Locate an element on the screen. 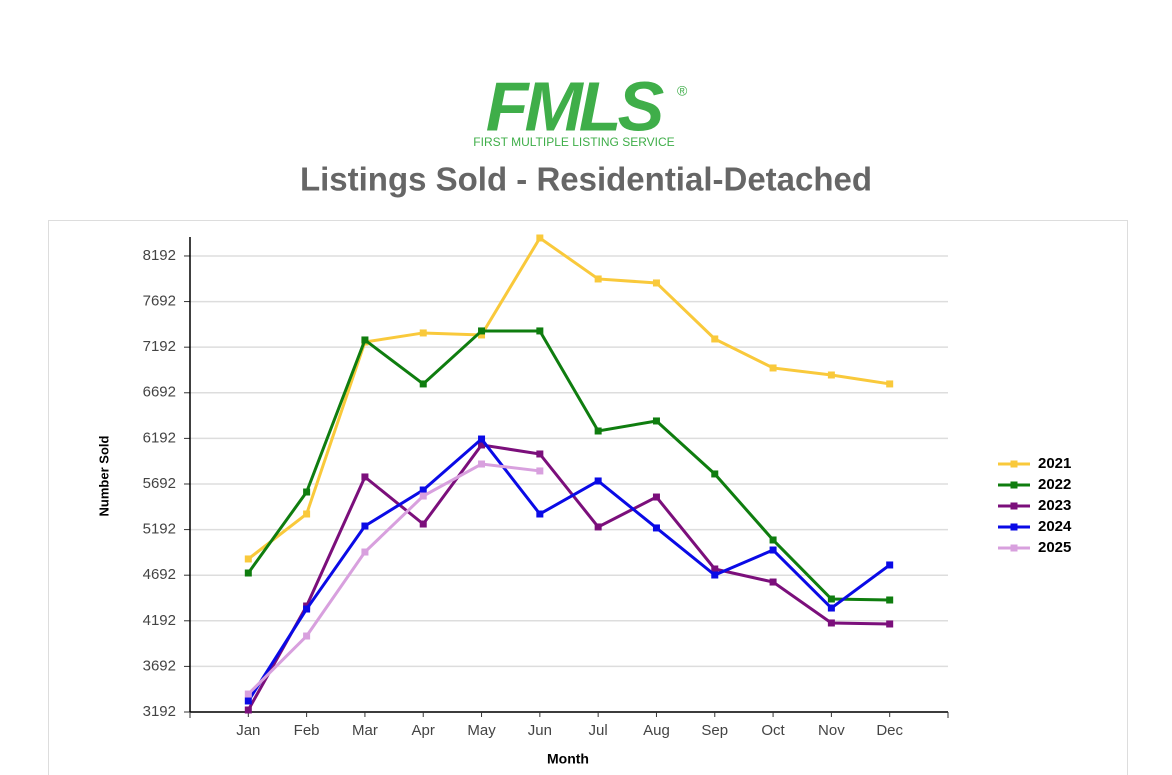 This screenshot has height=775, width=1172. y-tick-label: 4692 is located at coordinates (159, 574).